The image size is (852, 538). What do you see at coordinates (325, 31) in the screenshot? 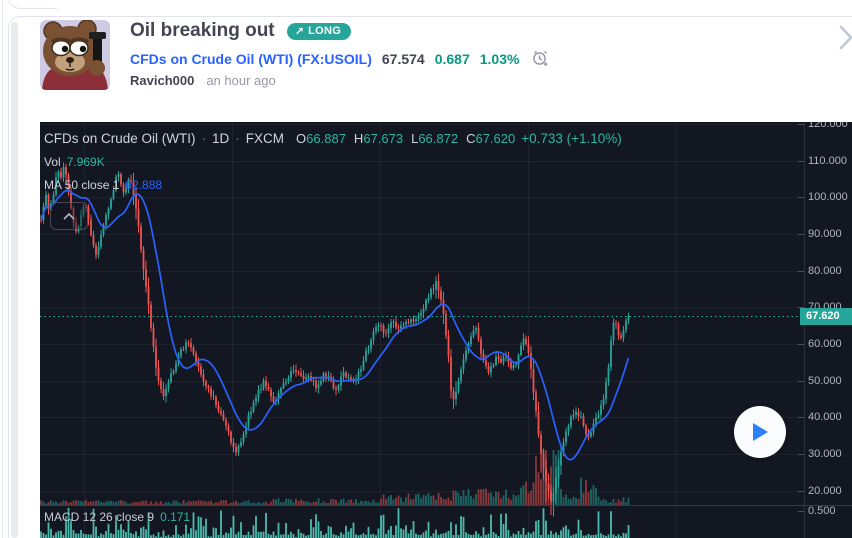
I see `long-badge-label: LONG` at bounding box center [325, 31].